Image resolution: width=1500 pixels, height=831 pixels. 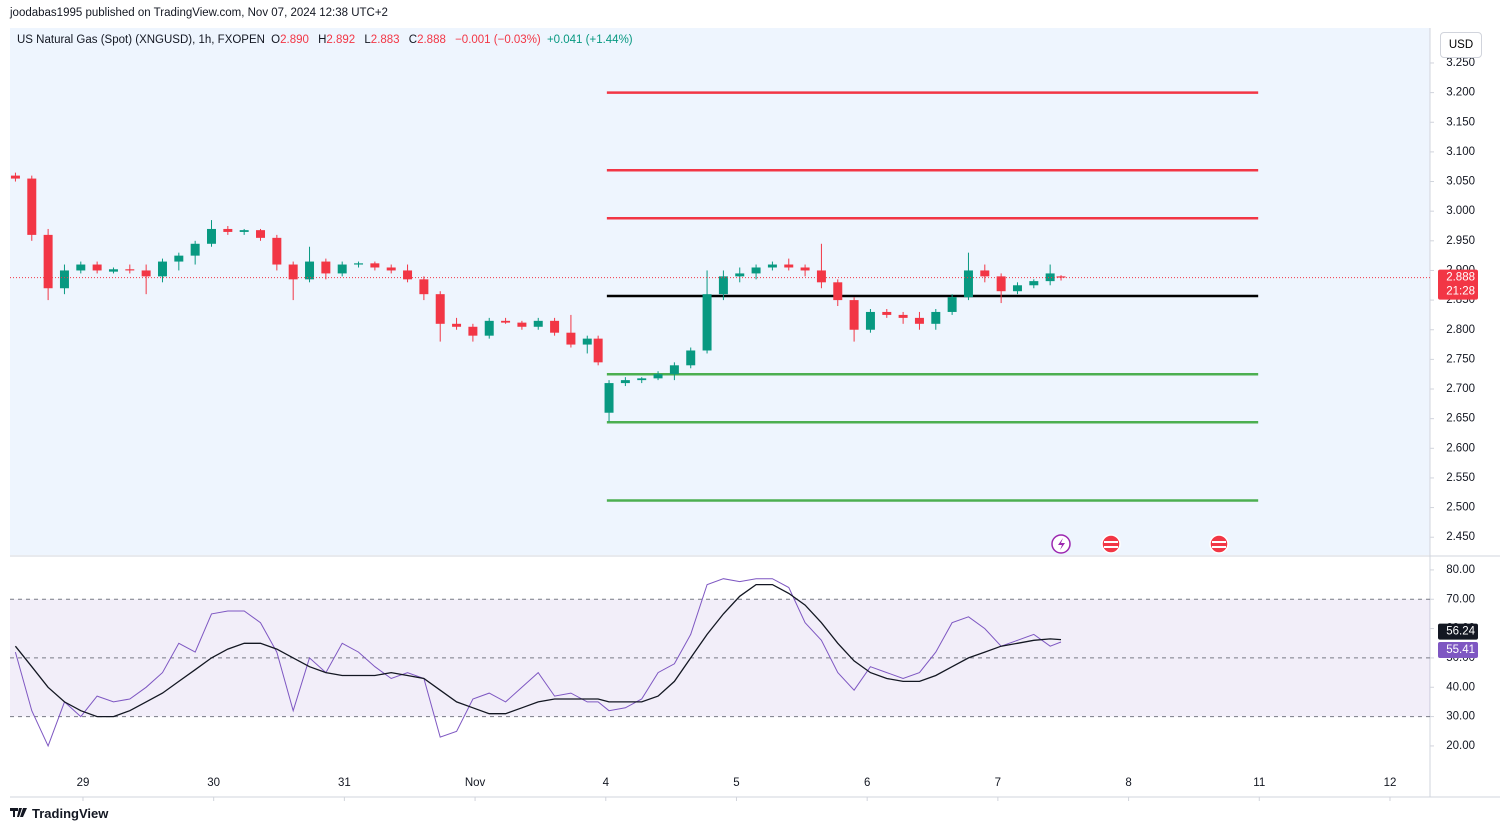 I want to click on x-tick-label: 30, so click(x=213, y=783).